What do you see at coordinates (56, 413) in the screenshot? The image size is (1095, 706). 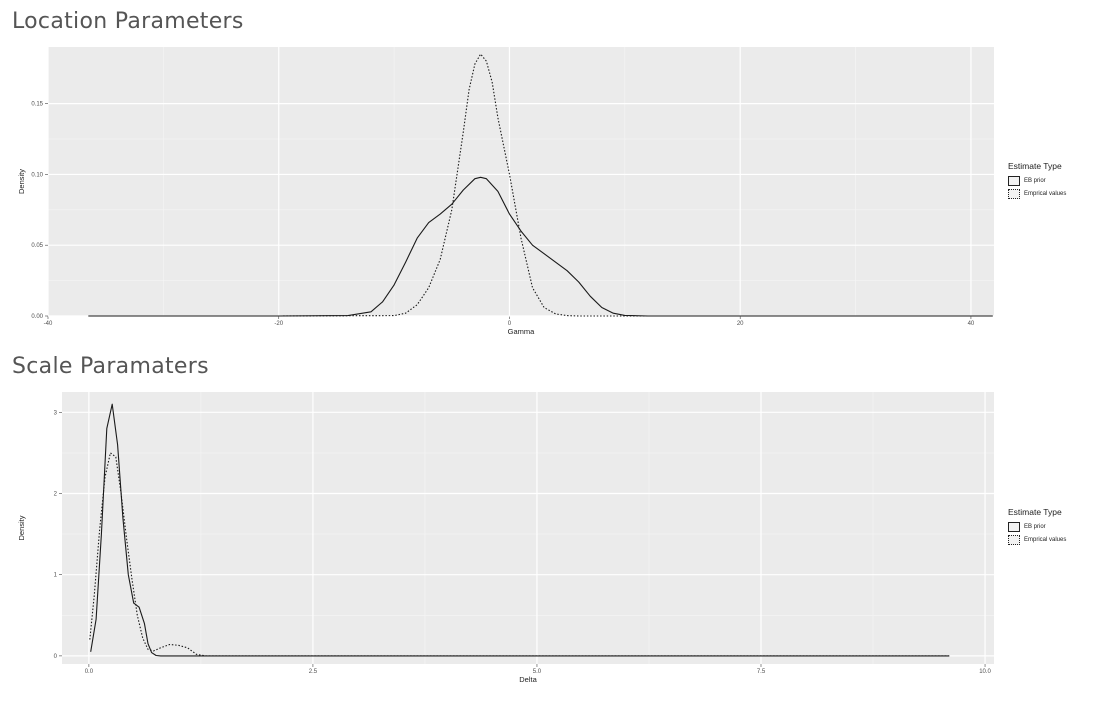 I see `y-tick-label: 3` at bounding box center [56, 413].